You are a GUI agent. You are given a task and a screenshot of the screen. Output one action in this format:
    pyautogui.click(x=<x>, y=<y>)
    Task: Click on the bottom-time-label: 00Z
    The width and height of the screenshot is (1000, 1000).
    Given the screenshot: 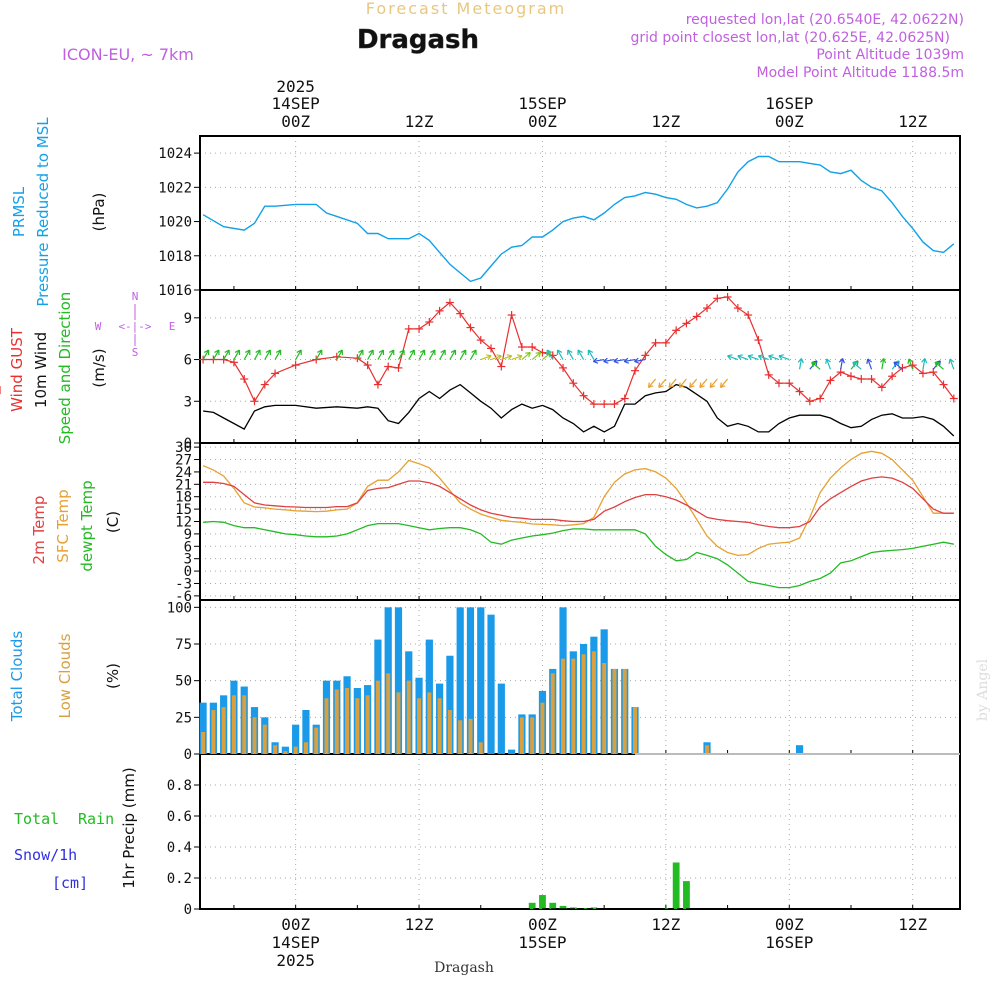 What is the action you would take?
    pyautogui.click(x=295, y=924)
    